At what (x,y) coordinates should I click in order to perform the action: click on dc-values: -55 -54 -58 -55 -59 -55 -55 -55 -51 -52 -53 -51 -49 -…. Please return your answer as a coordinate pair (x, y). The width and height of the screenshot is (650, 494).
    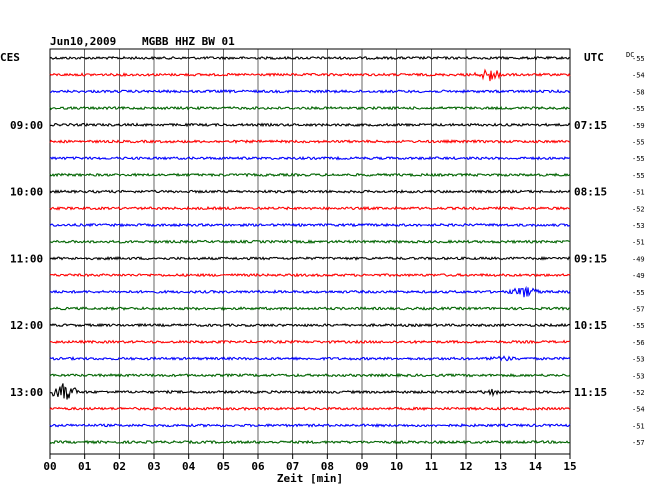
    Looking at the image, I should click on (638, 251).